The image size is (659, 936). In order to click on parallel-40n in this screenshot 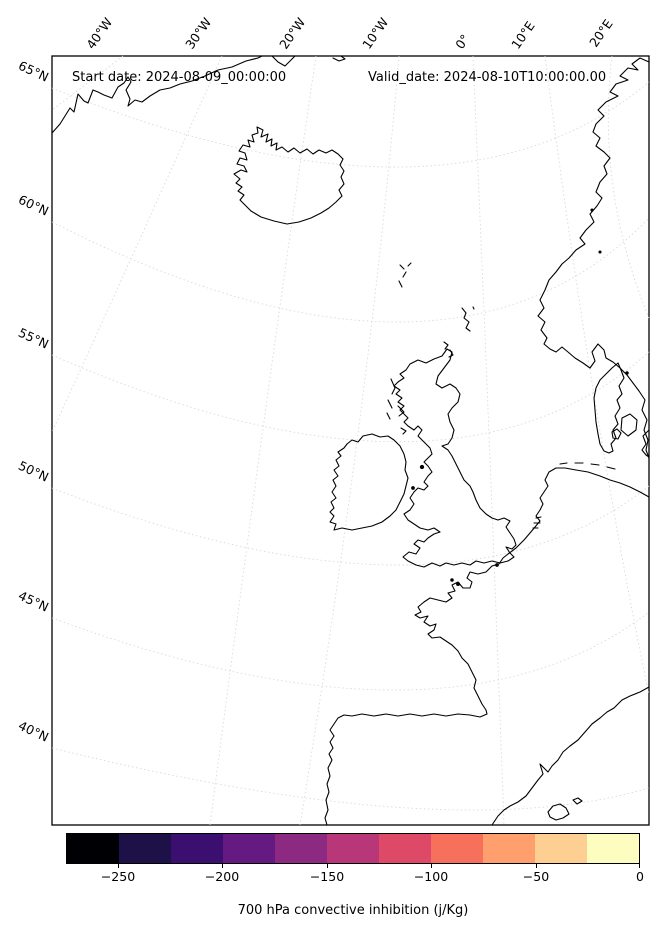, I will do `click(350, 779)`.